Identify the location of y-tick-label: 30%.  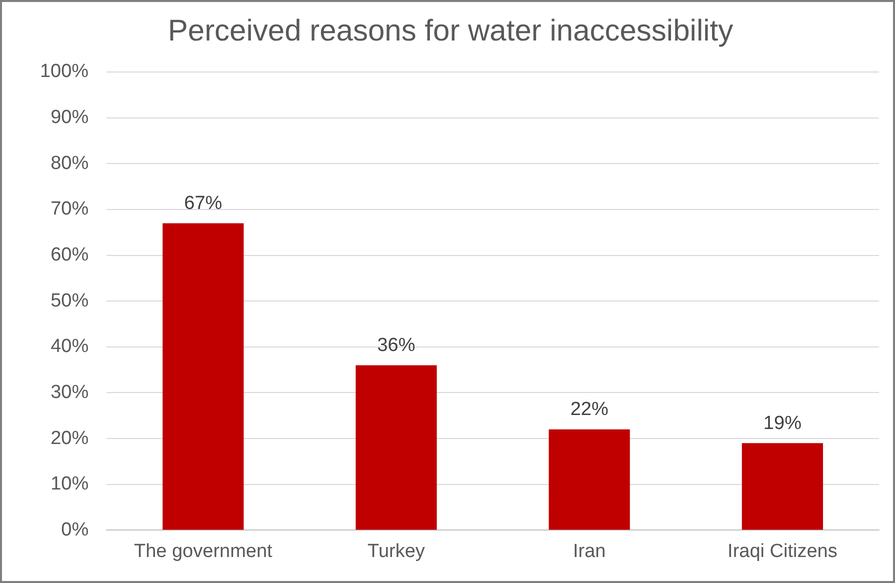
(69, 392).